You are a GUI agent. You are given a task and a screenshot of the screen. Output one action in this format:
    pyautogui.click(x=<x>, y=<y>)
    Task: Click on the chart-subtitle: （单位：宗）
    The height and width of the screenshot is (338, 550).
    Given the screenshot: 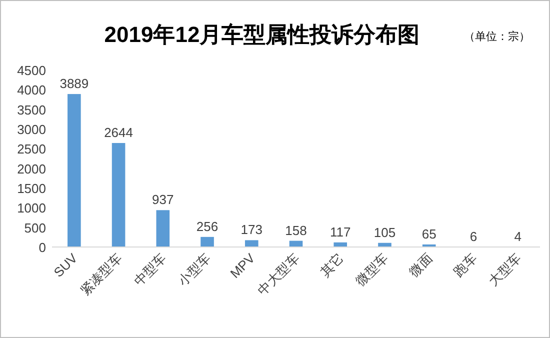 What is the action you would take?
    pyautogui.click(x=497, y=36)
    